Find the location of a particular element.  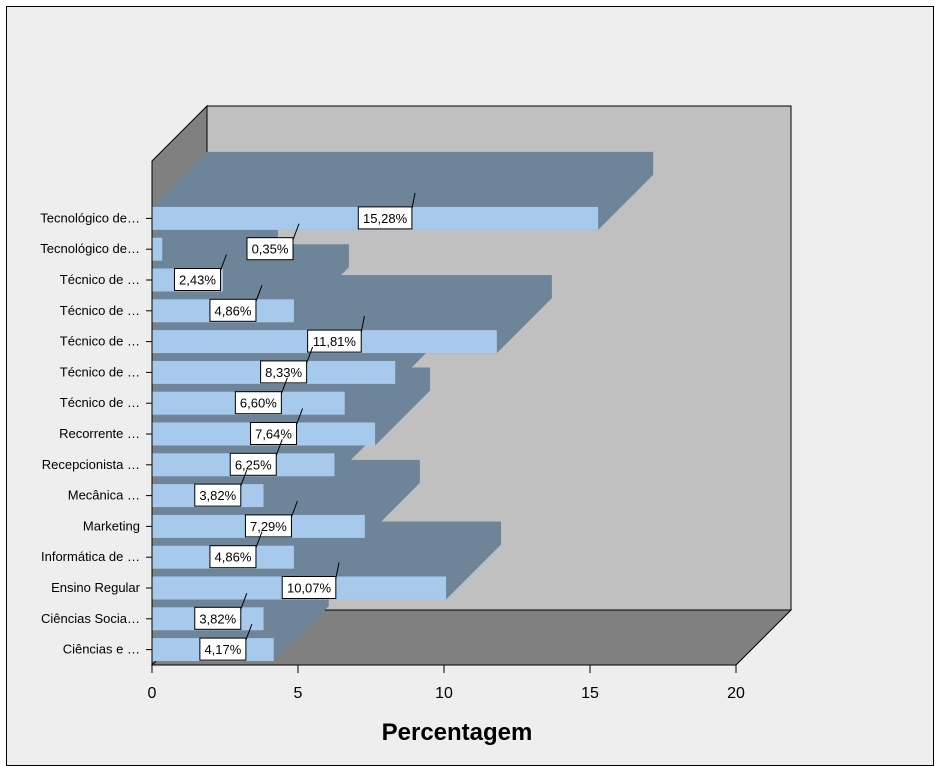

data-label: 0,35% is located at coordinates (270, 249).